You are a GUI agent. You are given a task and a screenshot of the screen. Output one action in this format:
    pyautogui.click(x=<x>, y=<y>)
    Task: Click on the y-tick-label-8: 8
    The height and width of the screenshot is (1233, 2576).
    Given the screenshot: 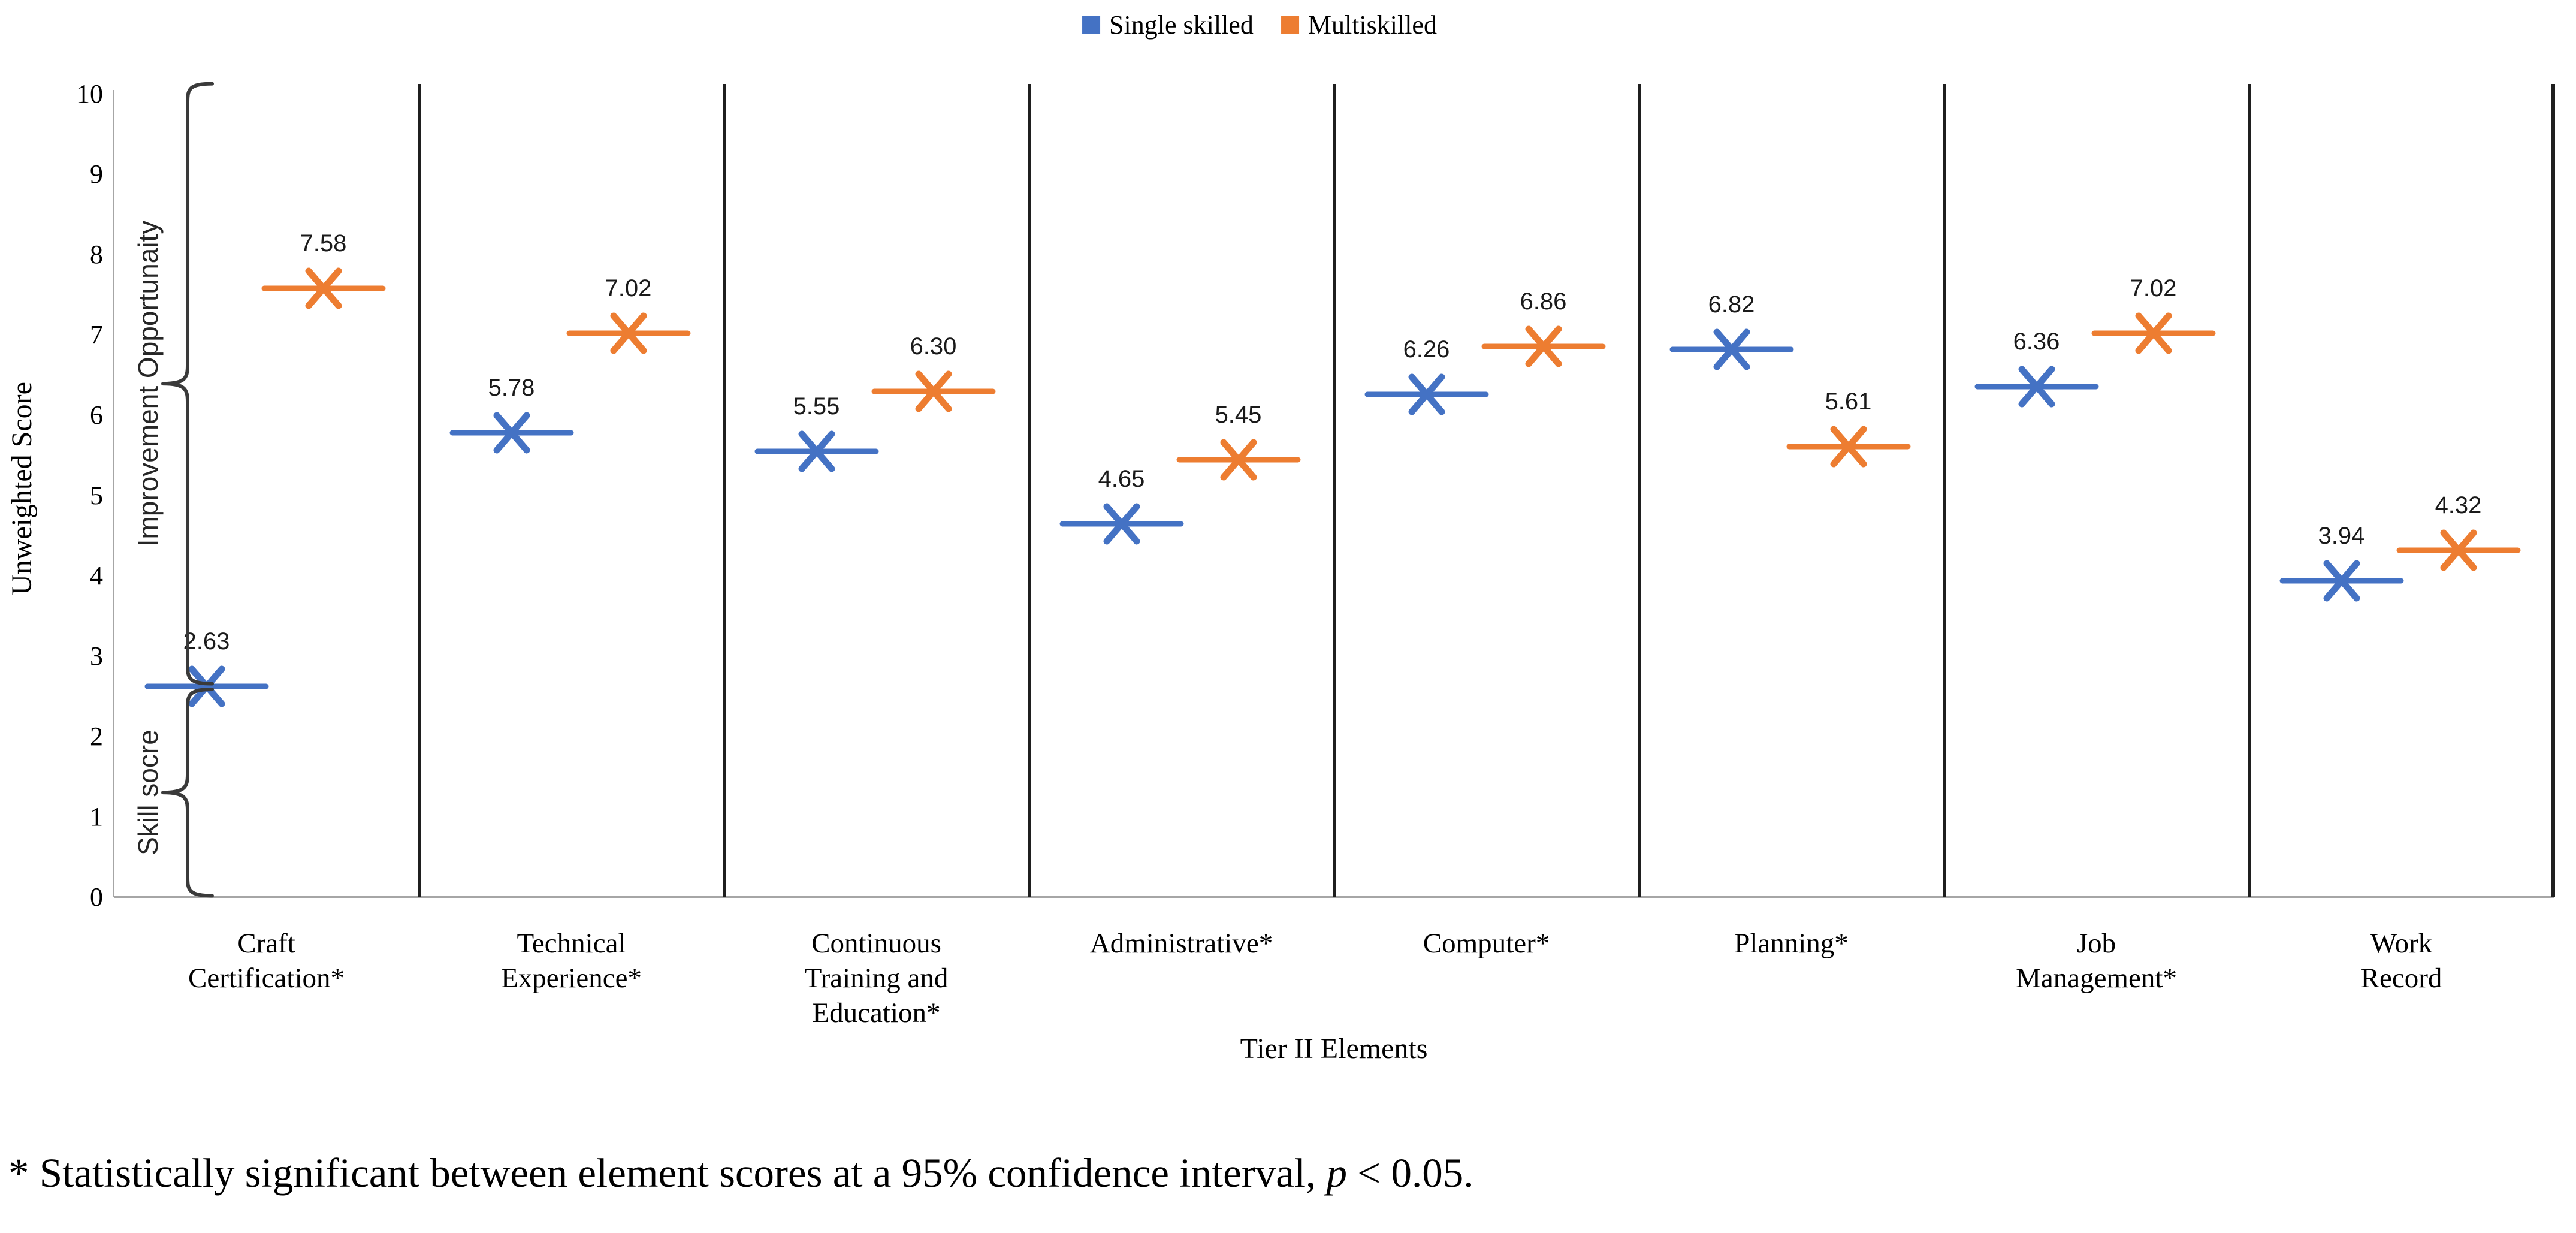 What is the action you would take?
    pyautogui.click(x=97, y=254)
    